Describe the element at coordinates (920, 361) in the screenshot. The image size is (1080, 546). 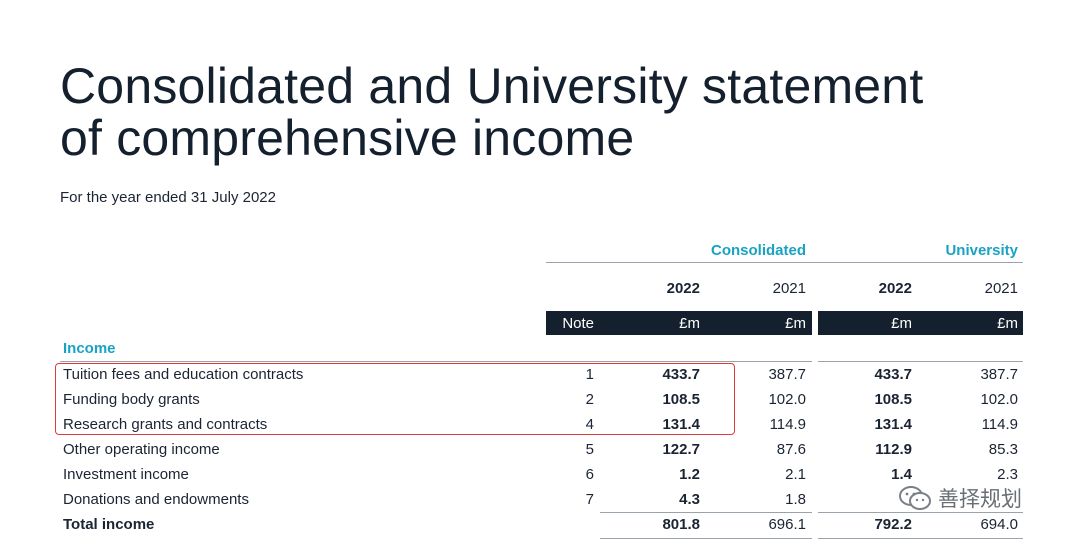
I see `income-rule-university` at that location.